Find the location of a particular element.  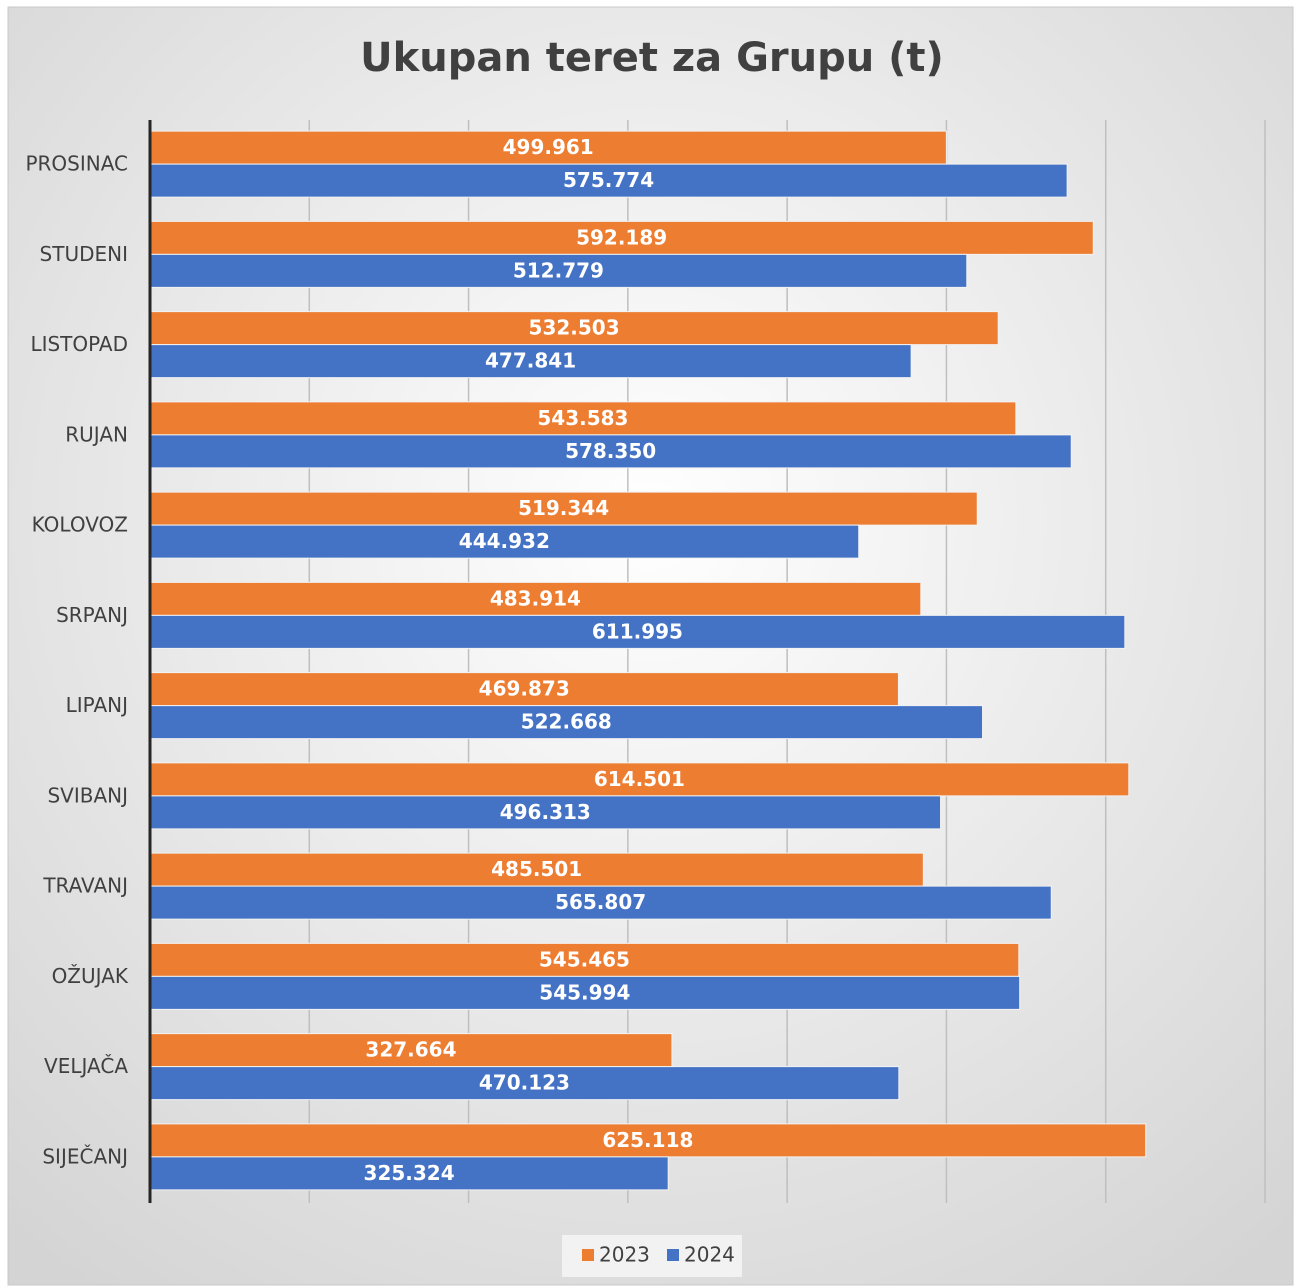

data-label: 444.932 is located at coordinates (504, 541).